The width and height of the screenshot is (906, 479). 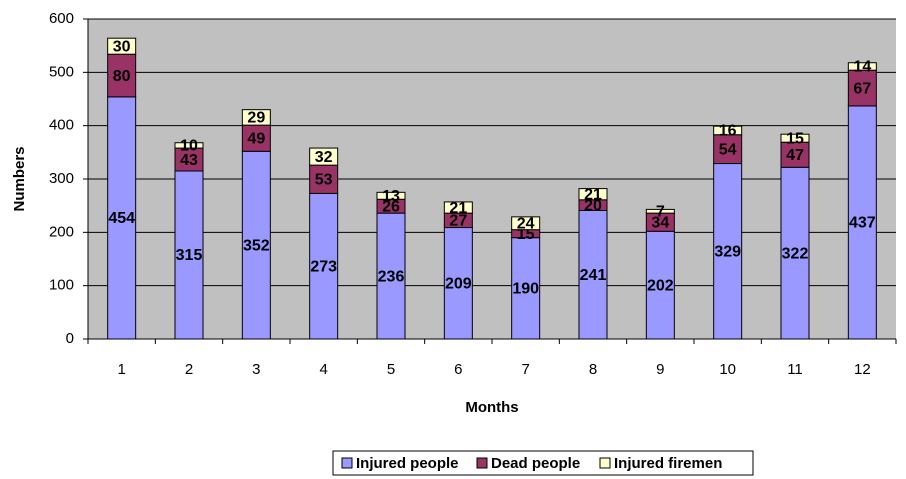 I want to click on data-label: 202, so click(x=660, y=285).